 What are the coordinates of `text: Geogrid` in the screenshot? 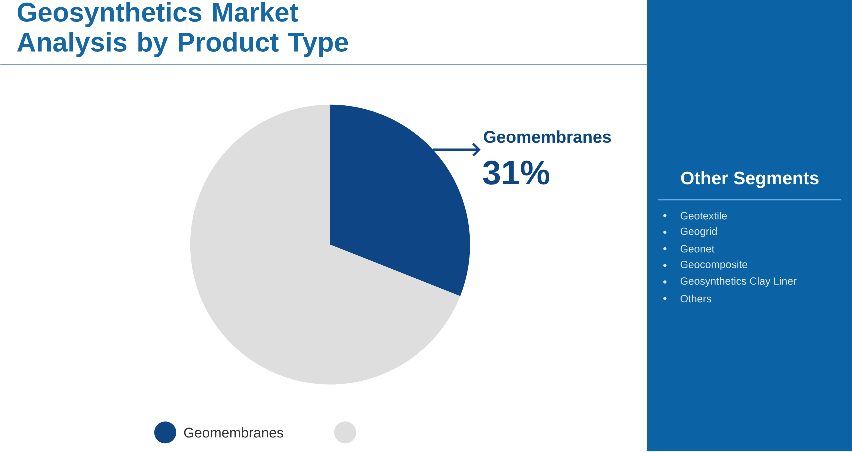 It's located at (698, 233).